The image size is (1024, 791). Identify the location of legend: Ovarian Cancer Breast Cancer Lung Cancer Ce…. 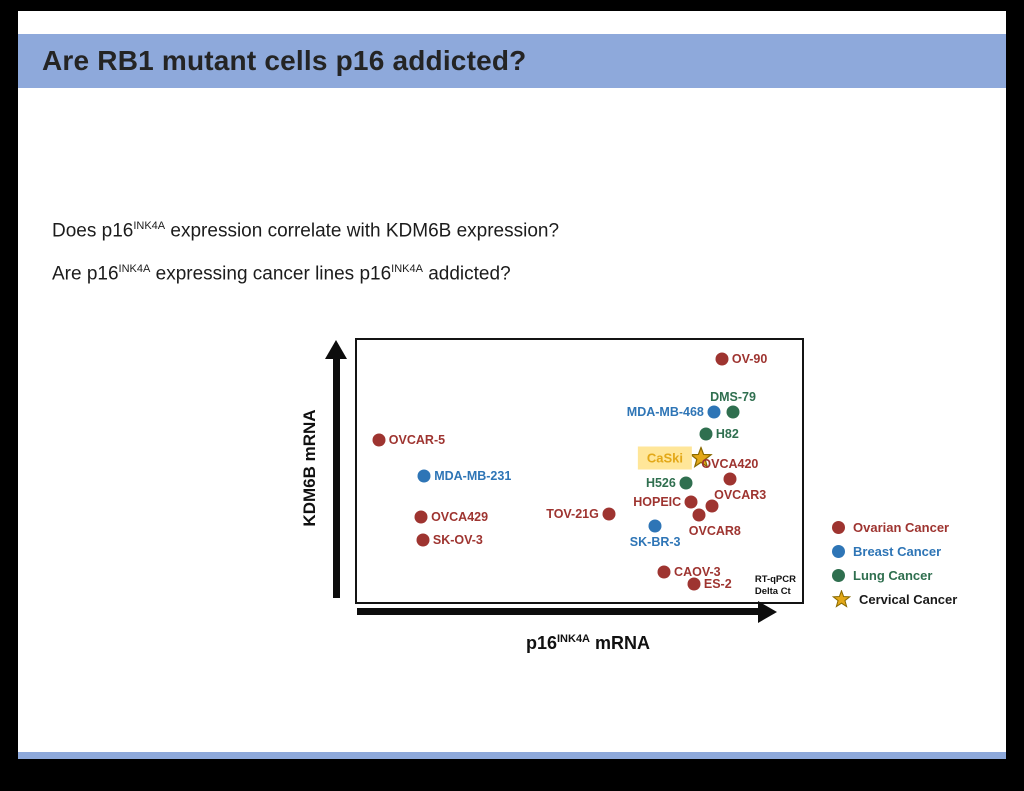
(894, 563).